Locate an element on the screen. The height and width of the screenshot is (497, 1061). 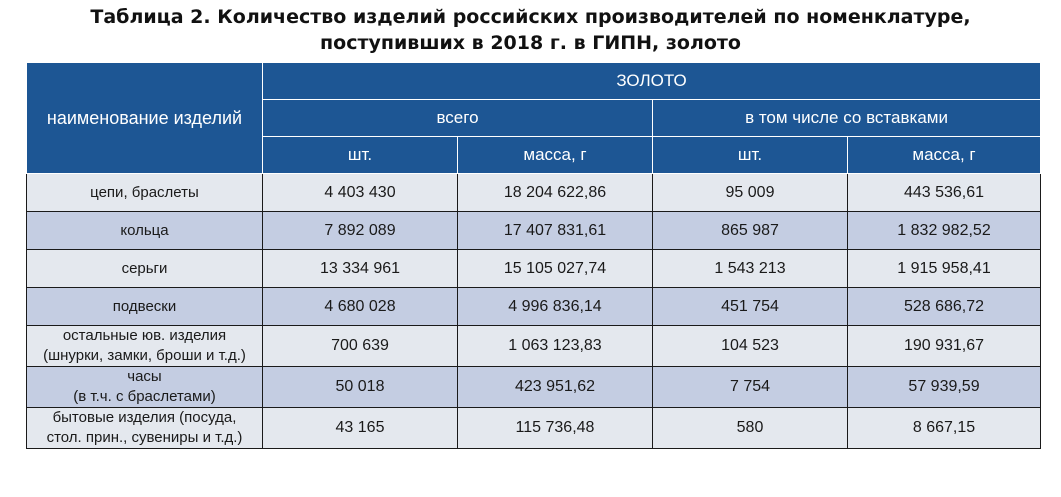
header-inserts-mass: масса, г is located at coordinates (944, 155).